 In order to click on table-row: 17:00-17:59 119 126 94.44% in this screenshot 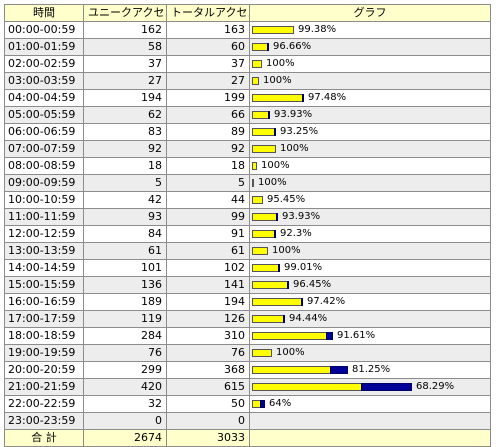, I will do `click(247, 319)`.